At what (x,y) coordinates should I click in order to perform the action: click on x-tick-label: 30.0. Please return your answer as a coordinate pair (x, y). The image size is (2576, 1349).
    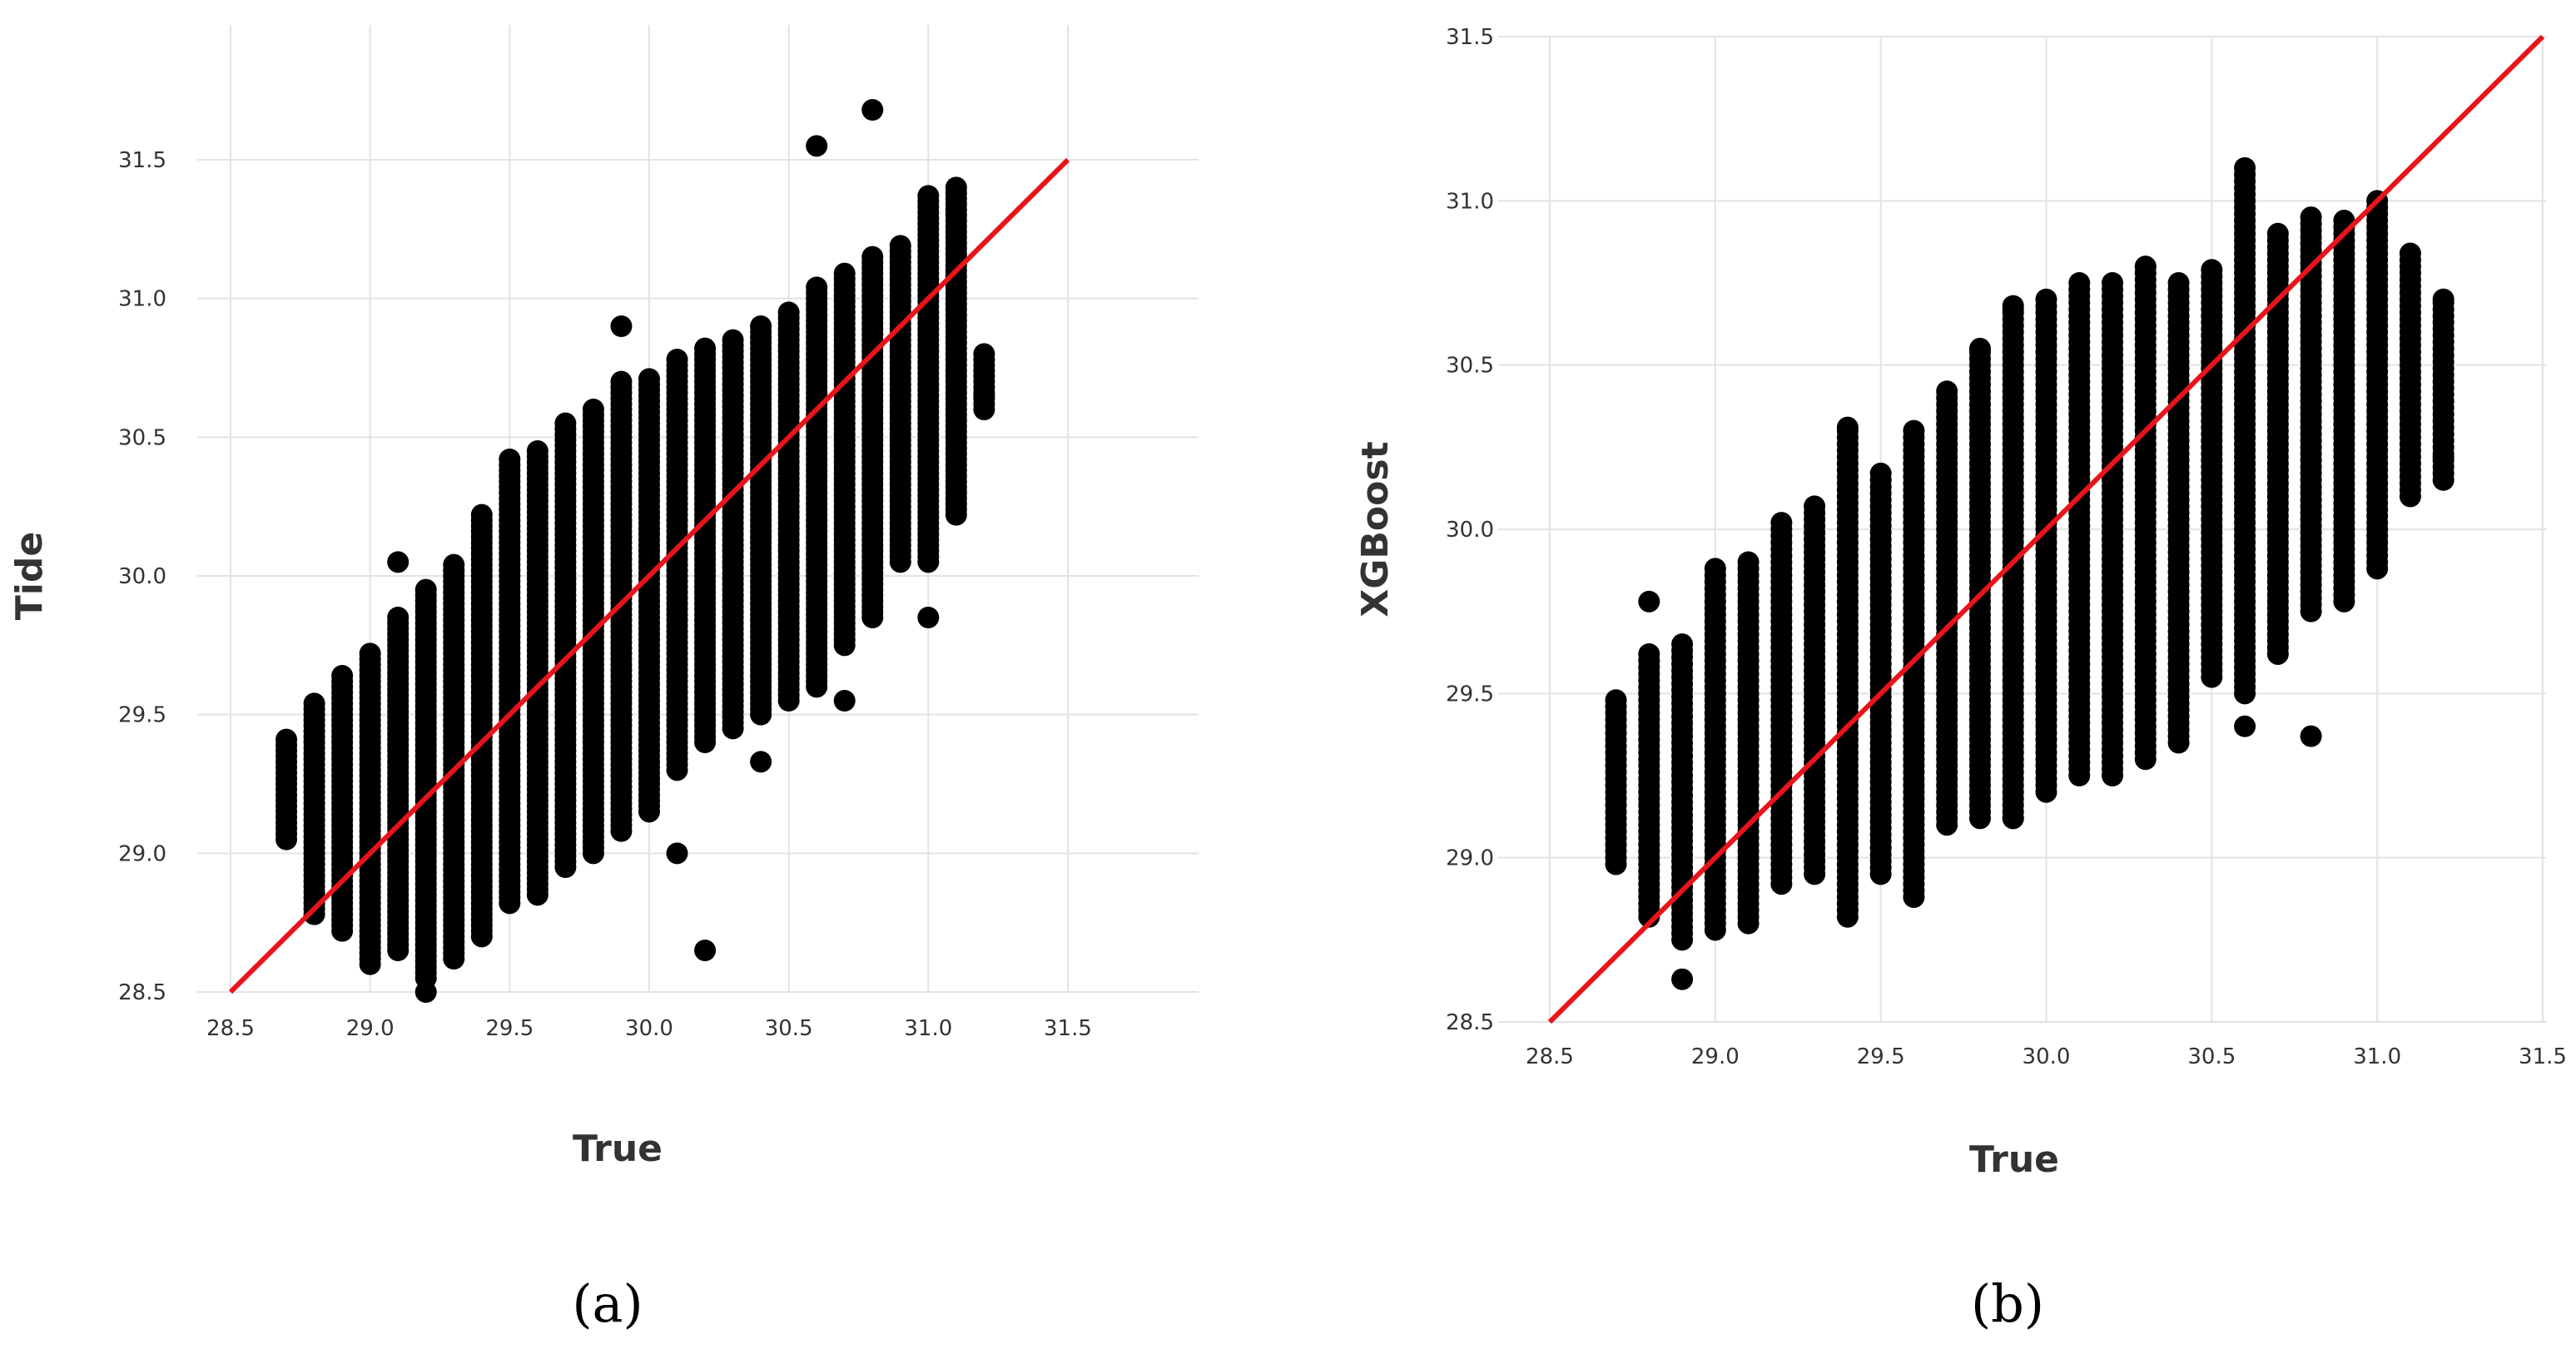
    Looking at the image, I should click on (649, 1028).